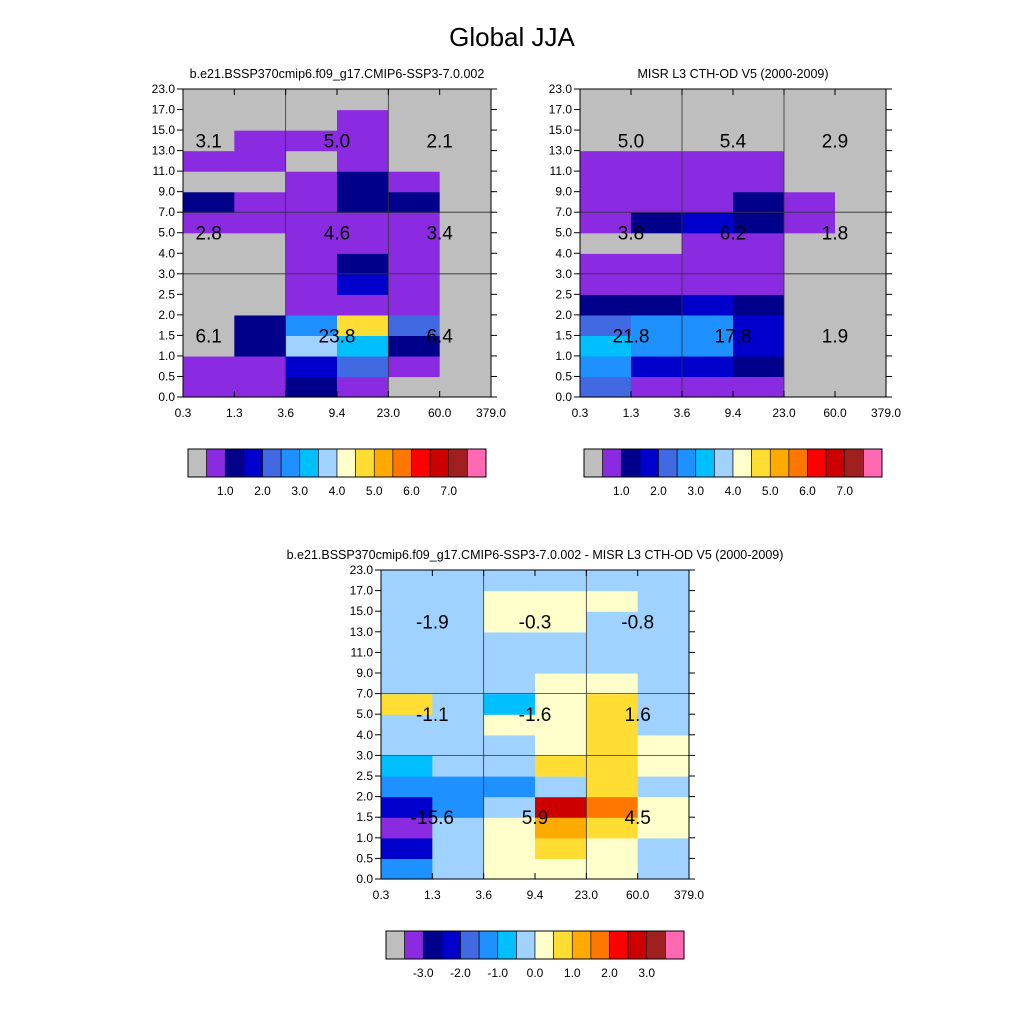  Describe the element at coordinates (770, 491) in the screenshot. I see `colorbar-label: 5.0` at that location.